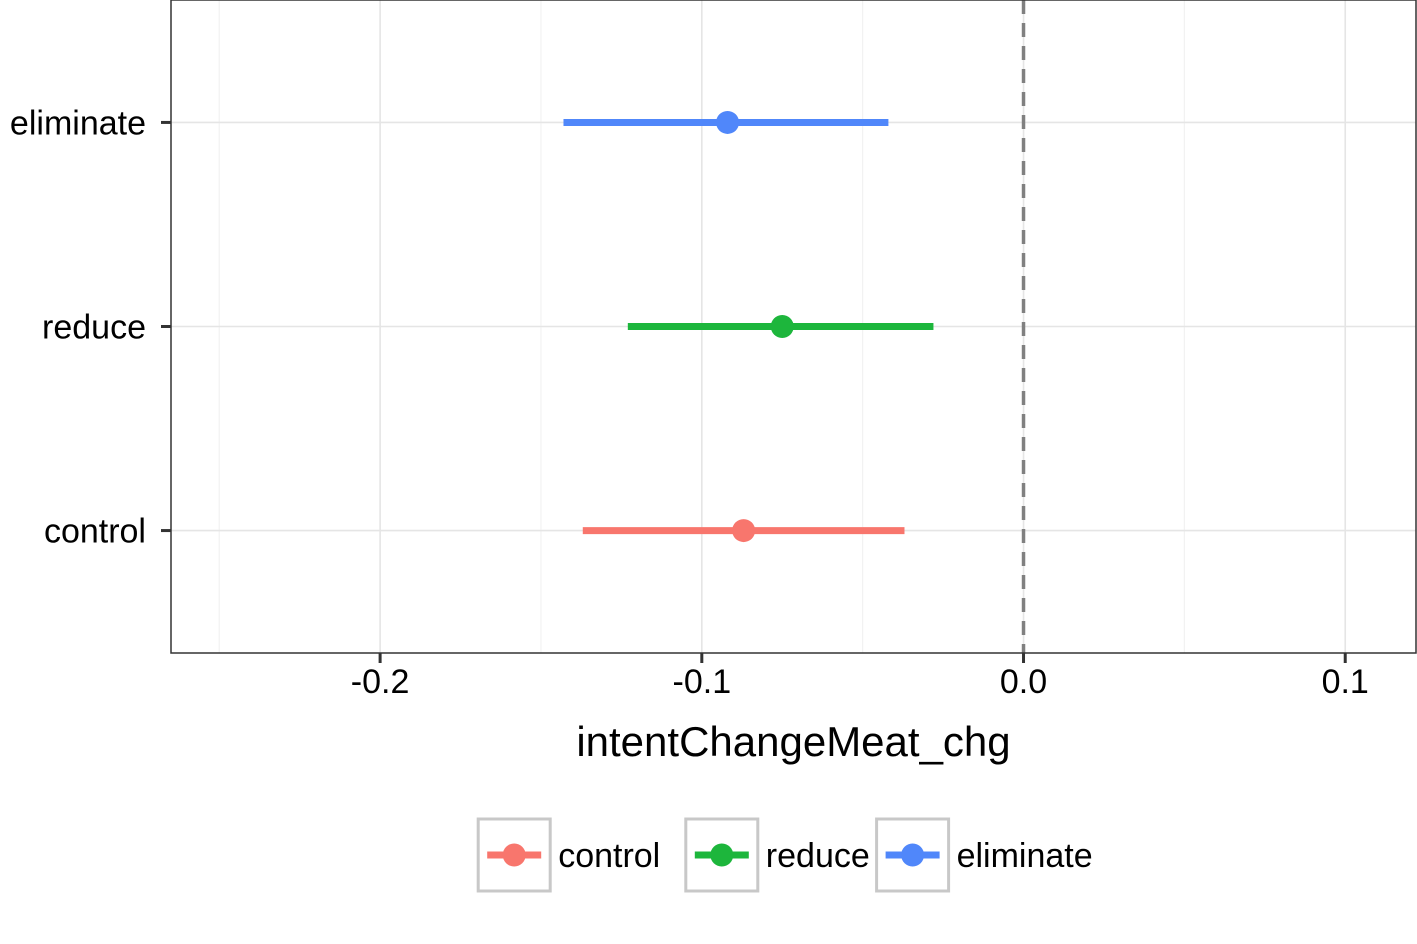 This screenshot has height=944, width=1417. What do you see at coordinates (793, 741) in the screenshot?
I see `x-axis-title: intentChangeMeat_chg` at bounding box center [793, 741].